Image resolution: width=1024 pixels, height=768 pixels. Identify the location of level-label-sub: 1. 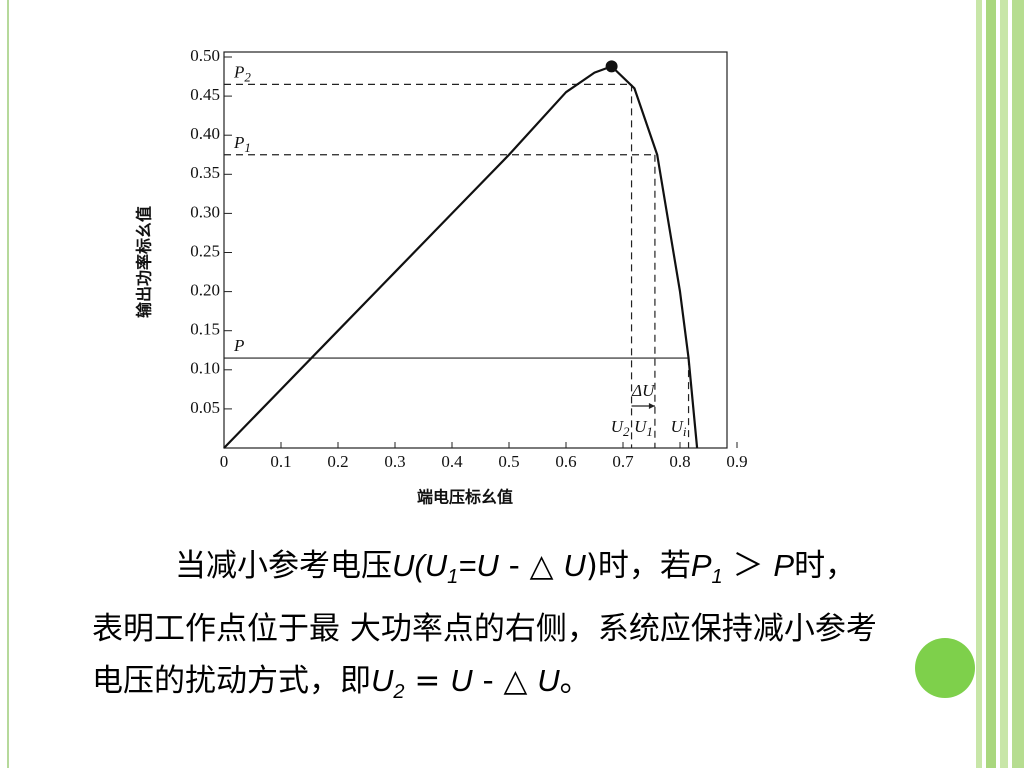
(247, 147).